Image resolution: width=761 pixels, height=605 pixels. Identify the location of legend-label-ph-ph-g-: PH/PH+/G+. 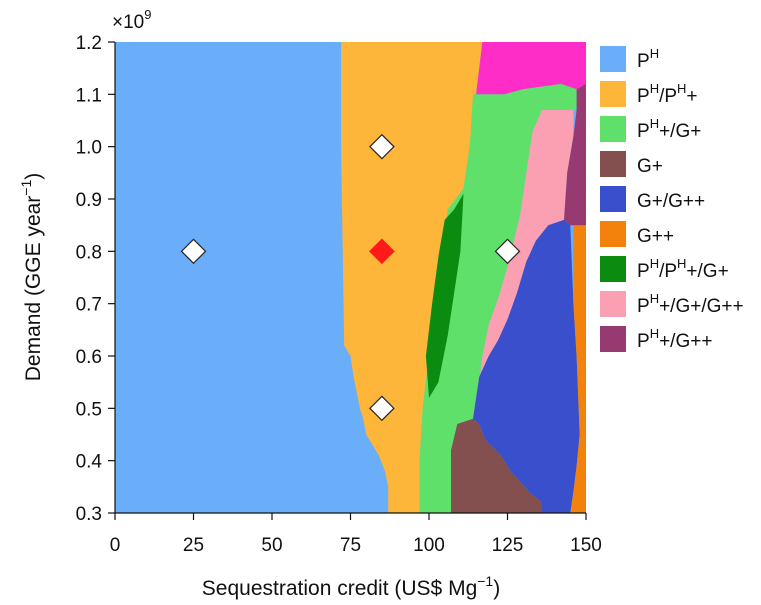
(683, 269).